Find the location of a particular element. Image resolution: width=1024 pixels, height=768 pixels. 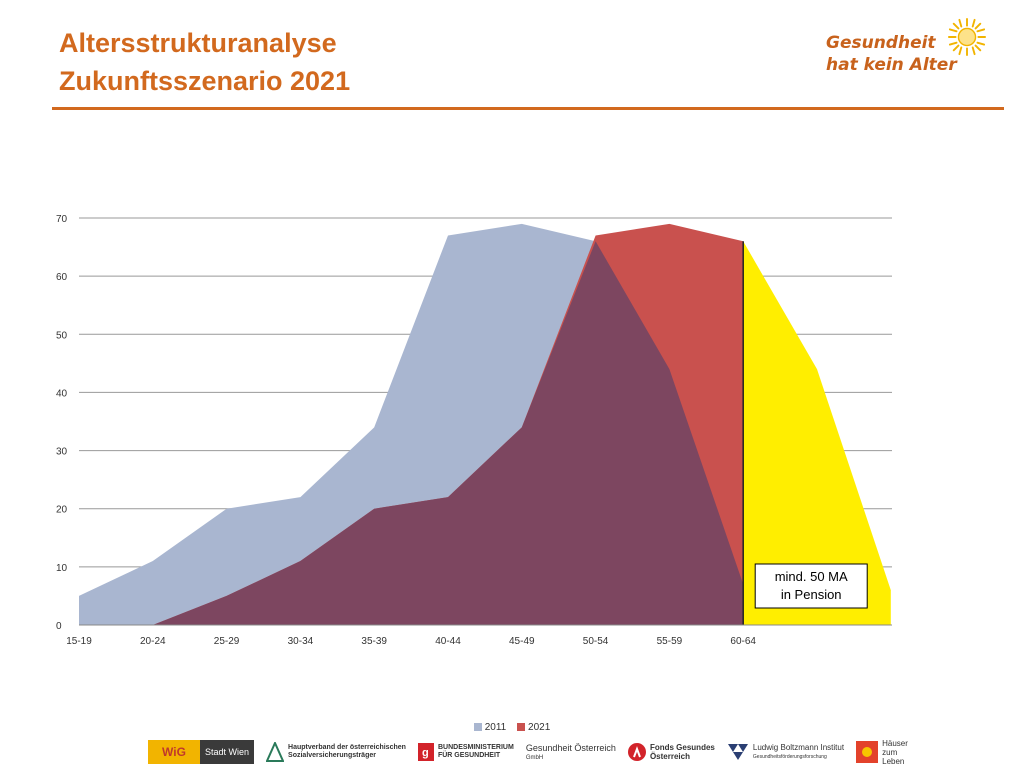

x-tick-label-15-19: 15-19 is located at coordinates (79, 641).